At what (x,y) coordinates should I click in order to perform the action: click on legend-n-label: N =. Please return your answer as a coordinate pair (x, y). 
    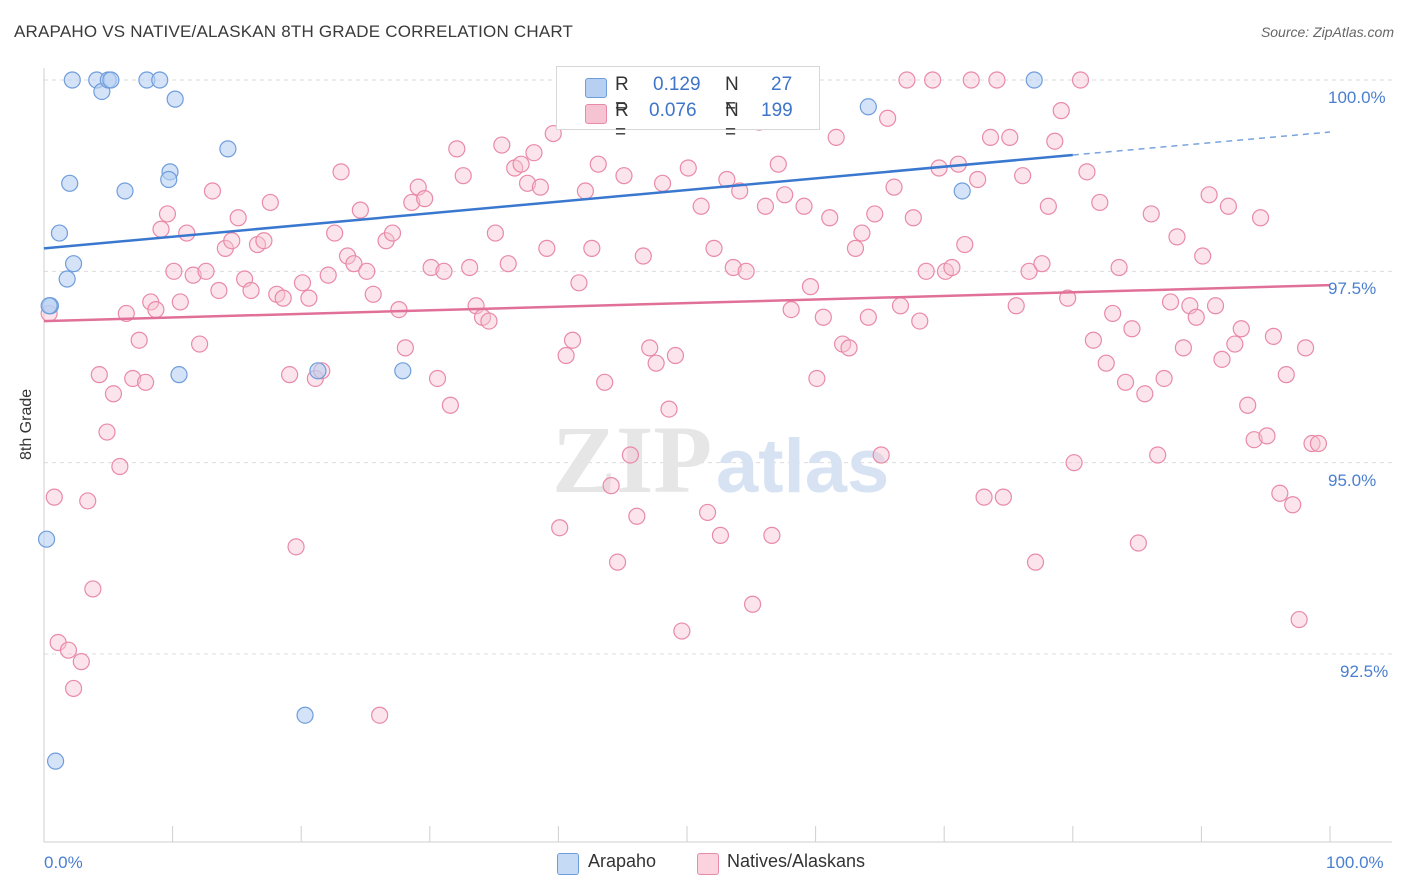
    Looking at the image, I should click on (732, 121).